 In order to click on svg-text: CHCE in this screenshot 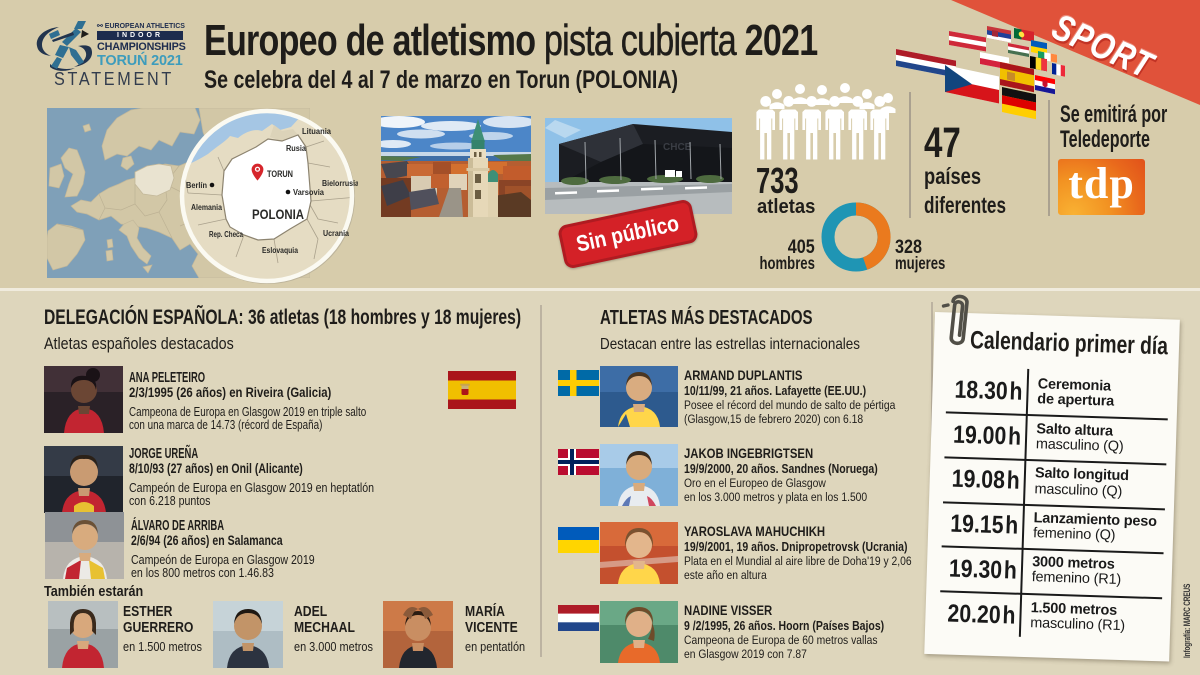, I will do `click(677, 147)`.